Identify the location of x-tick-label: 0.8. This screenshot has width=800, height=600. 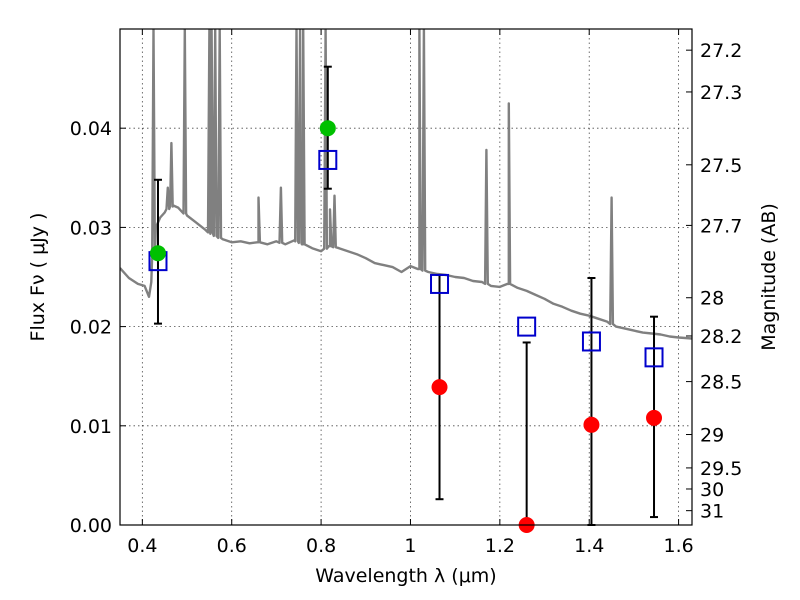
(321, 546).